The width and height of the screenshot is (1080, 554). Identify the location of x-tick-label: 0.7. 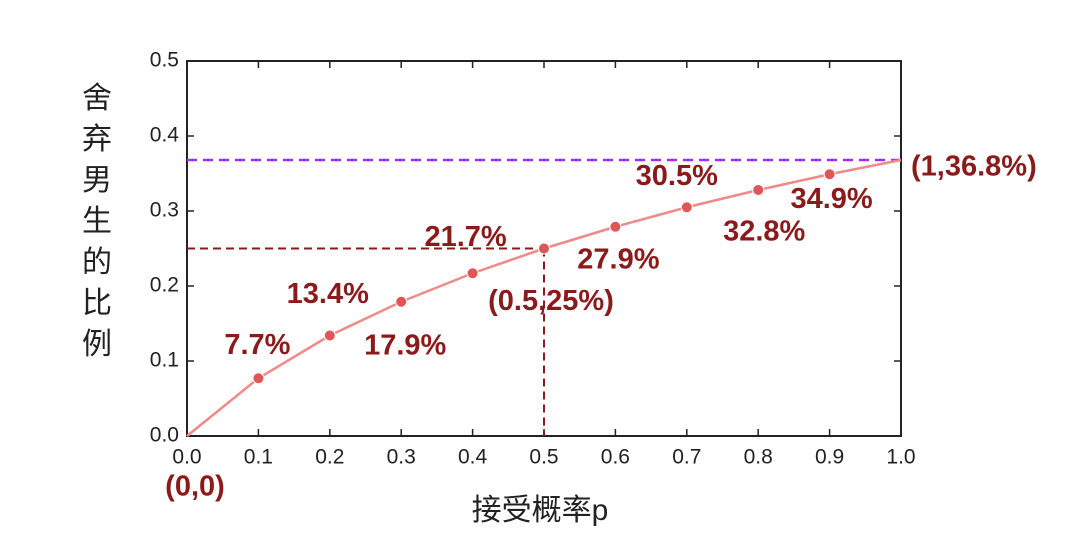
(686, 457).